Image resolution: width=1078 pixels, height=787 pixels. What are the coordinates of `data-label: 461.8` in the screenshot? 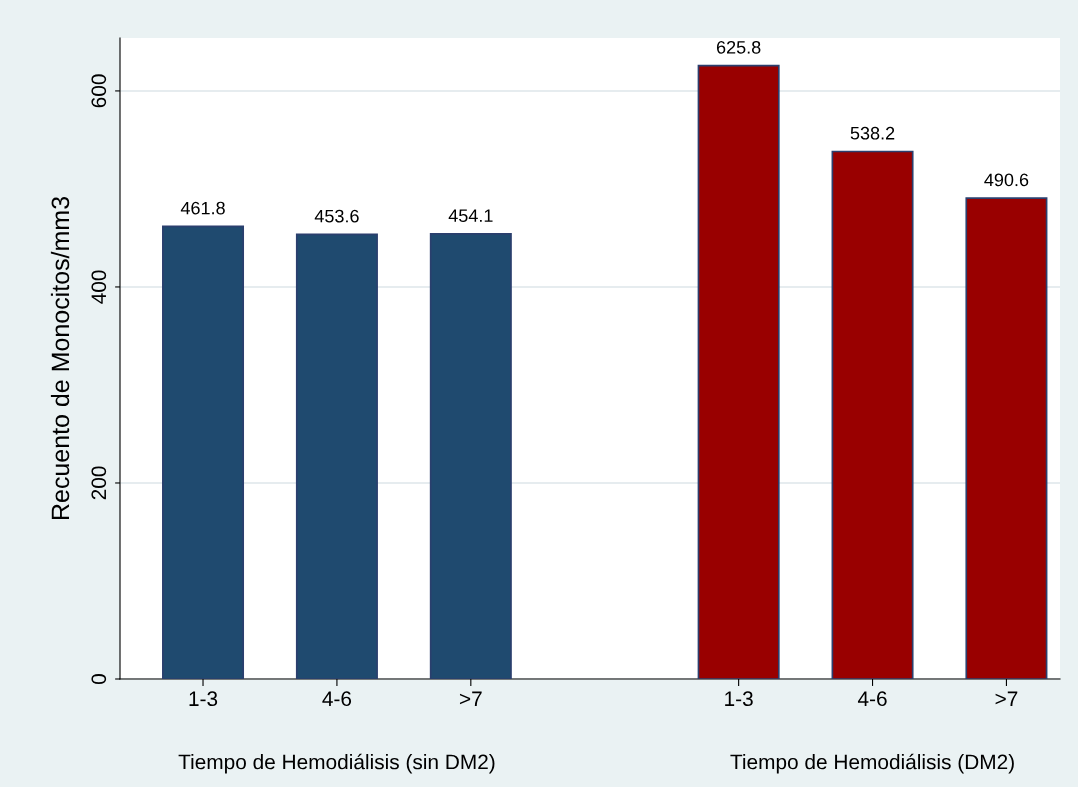 It's located at (202, 208).